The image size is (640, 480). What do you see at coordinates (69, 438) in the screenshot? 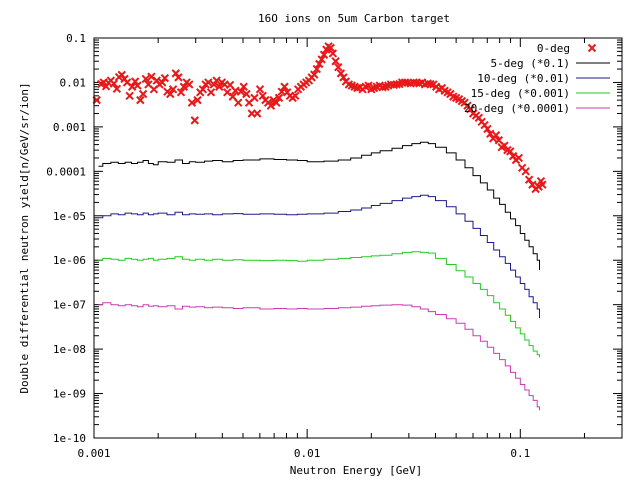
I see `y-tick-label: 1e-10` at bounding box center [69, 438].